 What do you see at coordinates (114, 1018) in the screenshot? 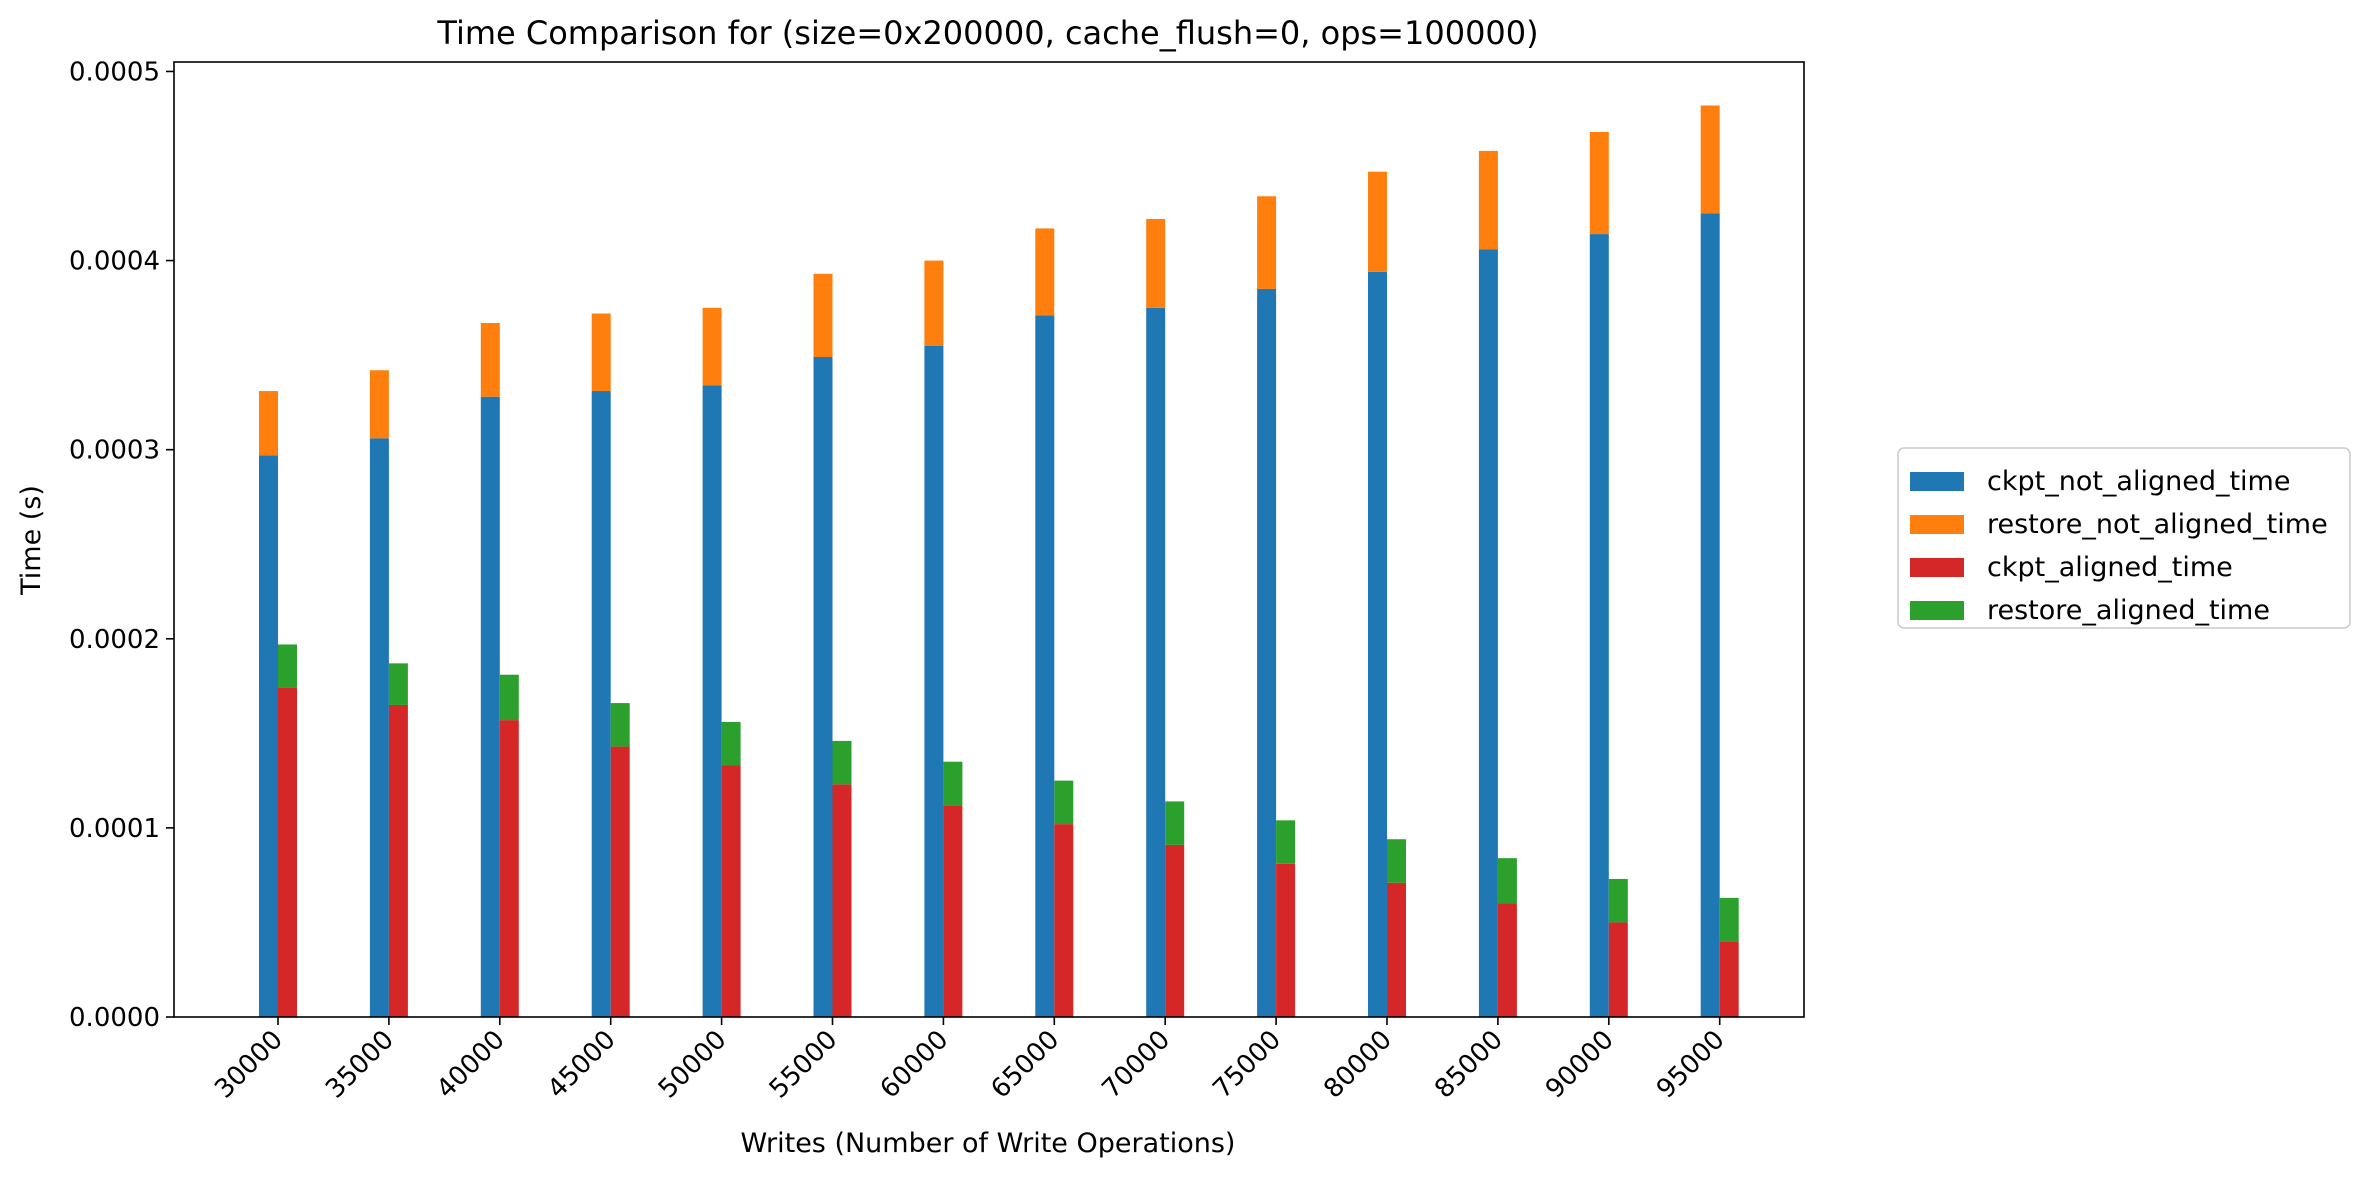
I see `y-tick-label: 0.0000` at bounding box center [114, 1018].